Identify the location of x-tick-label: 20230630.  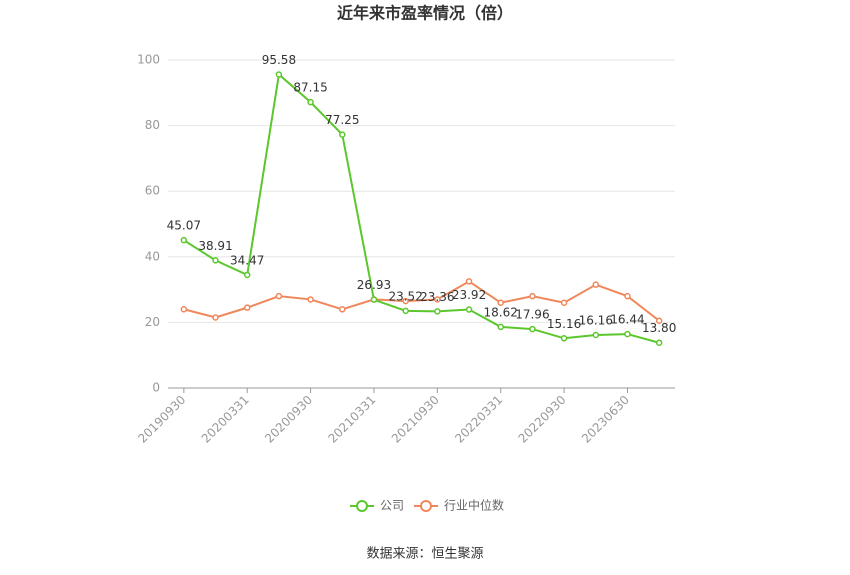
(605, 419).